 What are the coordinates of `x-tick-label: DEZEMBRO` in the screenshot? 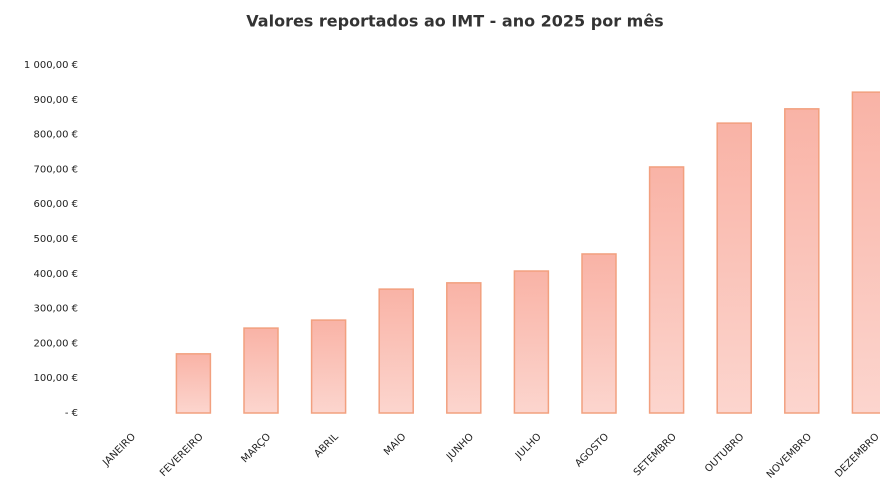 It's located at (856, 455).